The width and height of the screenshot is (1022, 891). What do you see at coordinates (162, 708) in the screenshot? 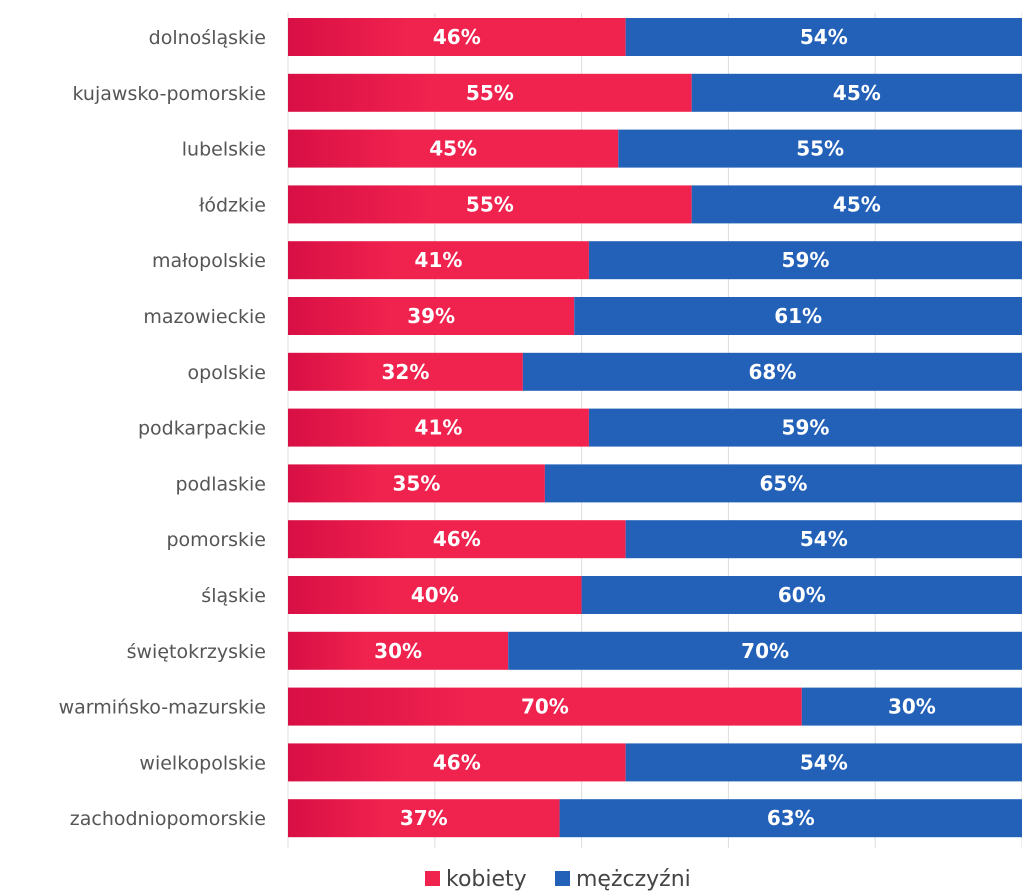
I see `category-label: warmińsko-mazurskie` at bounding box center [162, 708].